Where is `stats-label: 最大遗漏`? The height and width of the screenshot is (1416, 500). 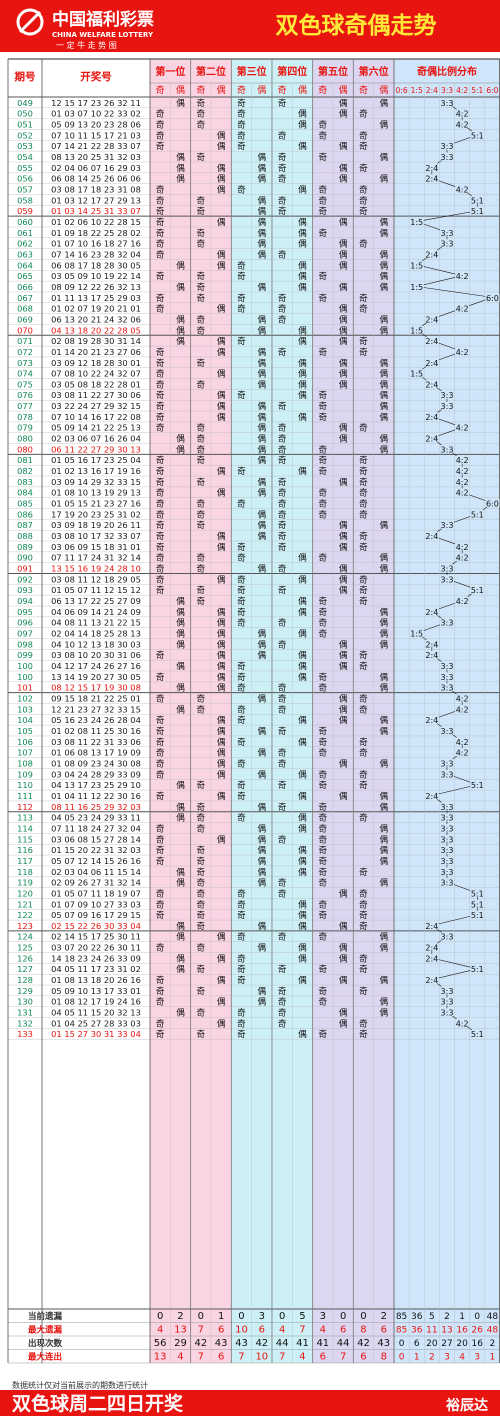 stats-label: 最大遗漏 is located at coordinates (45, 1330).